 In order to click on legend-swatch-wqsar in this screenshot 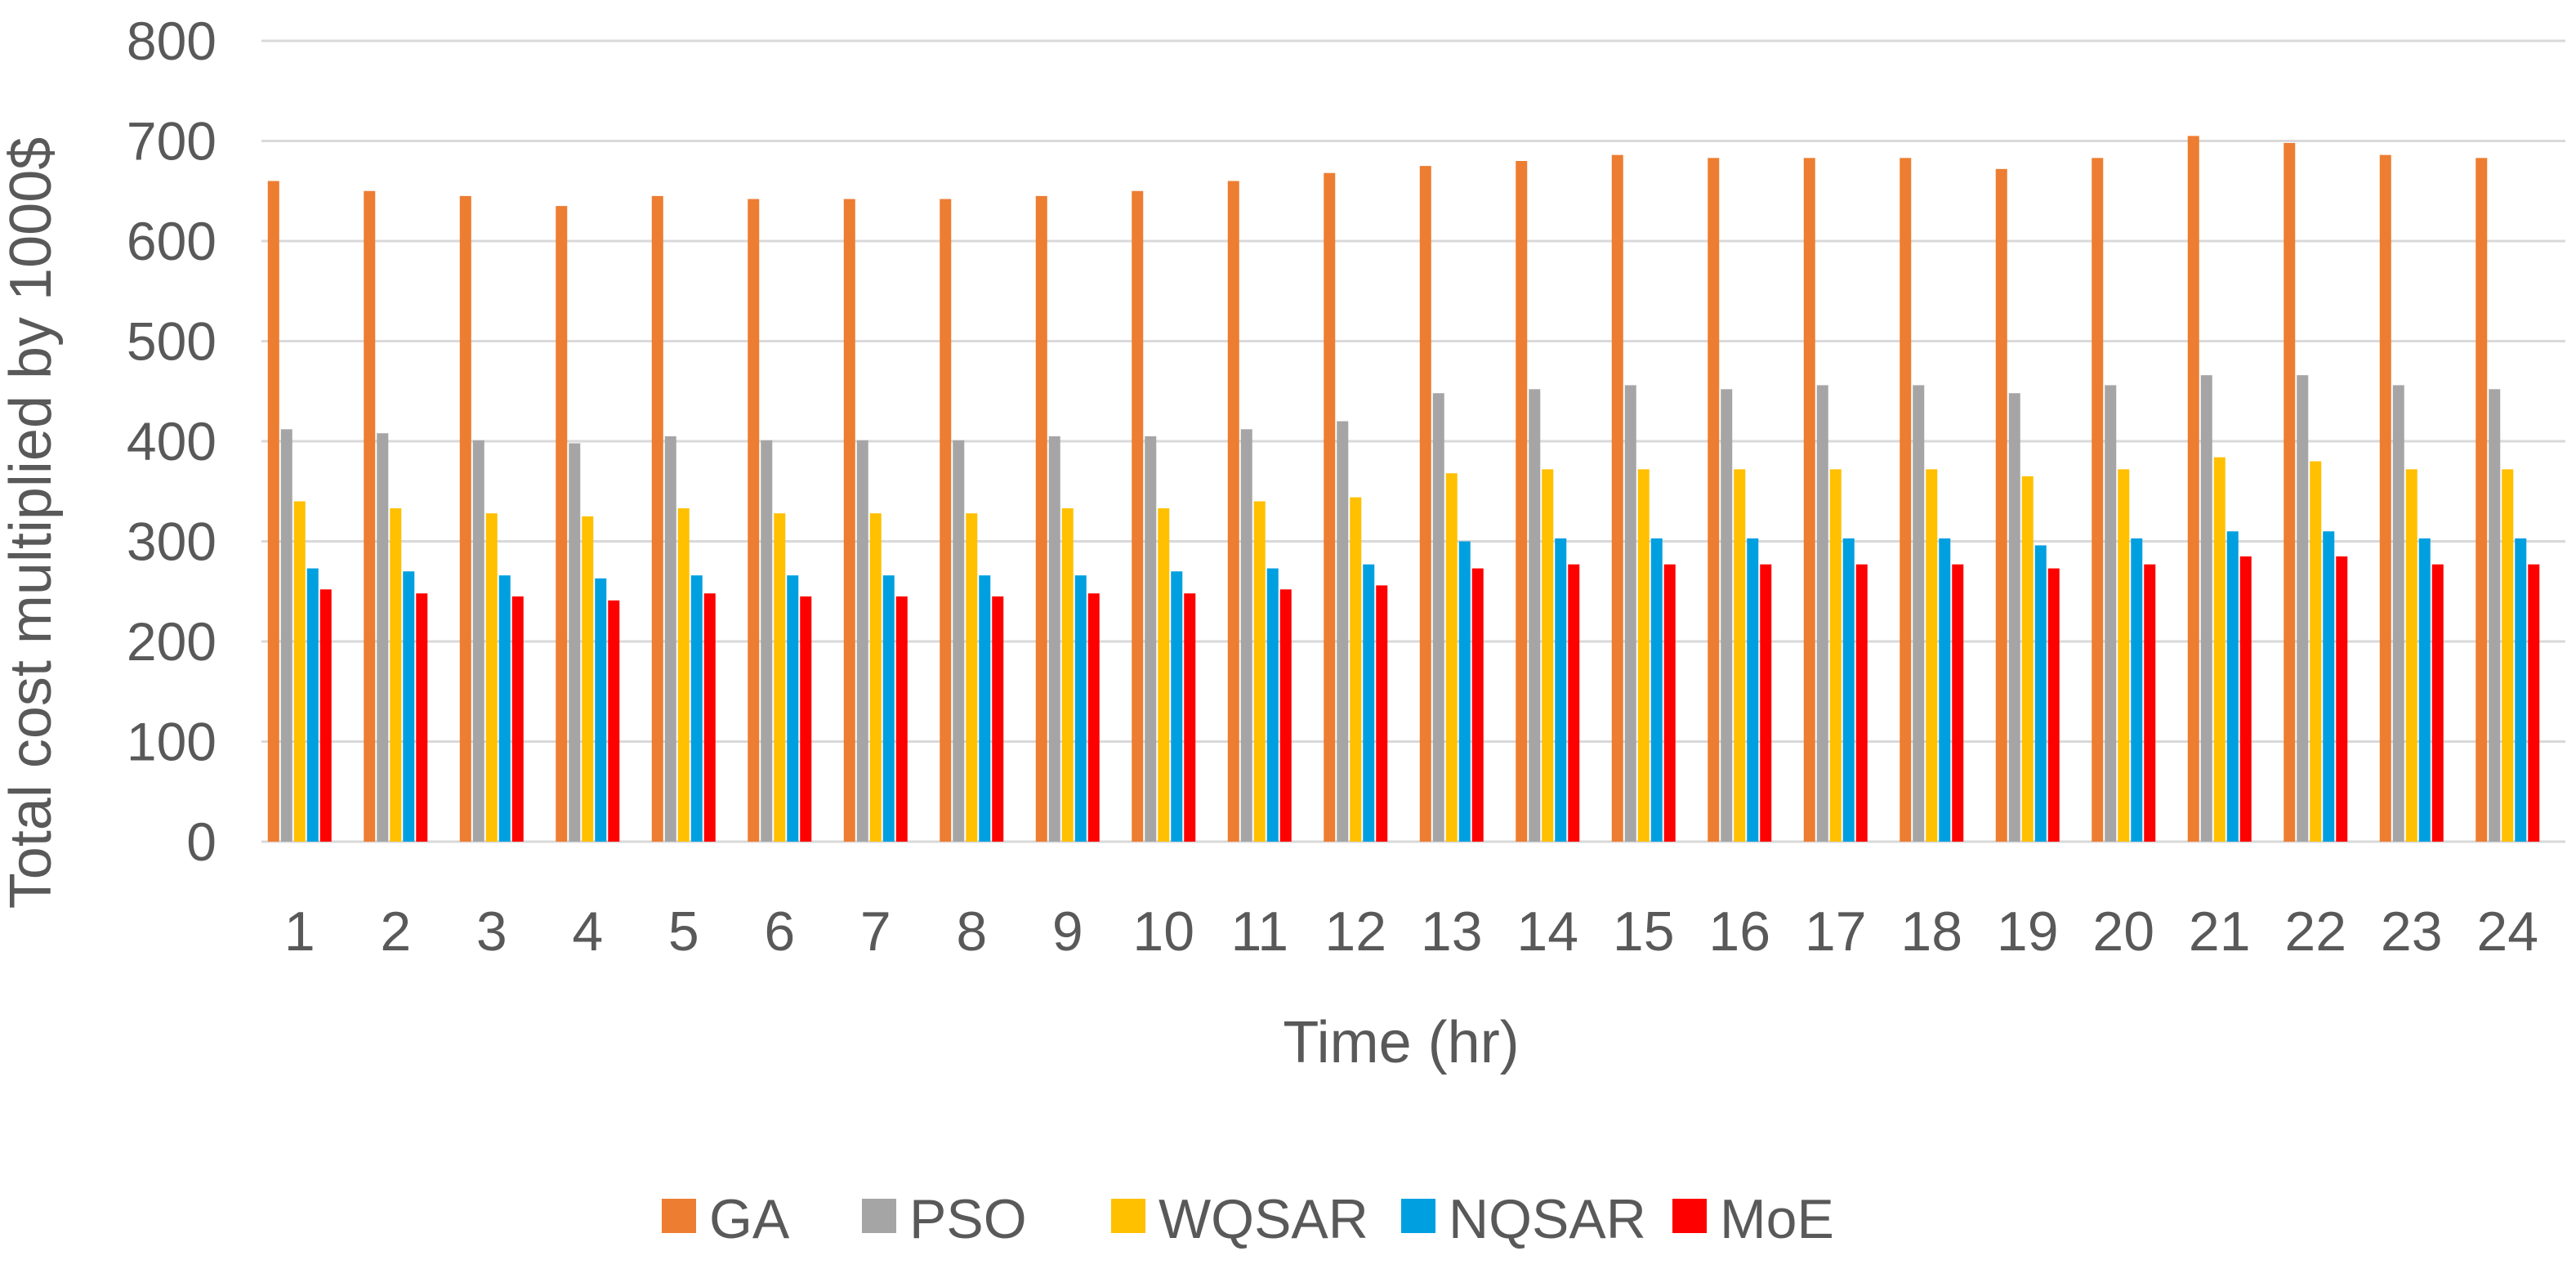, I will do `click(1128, 1216)`.